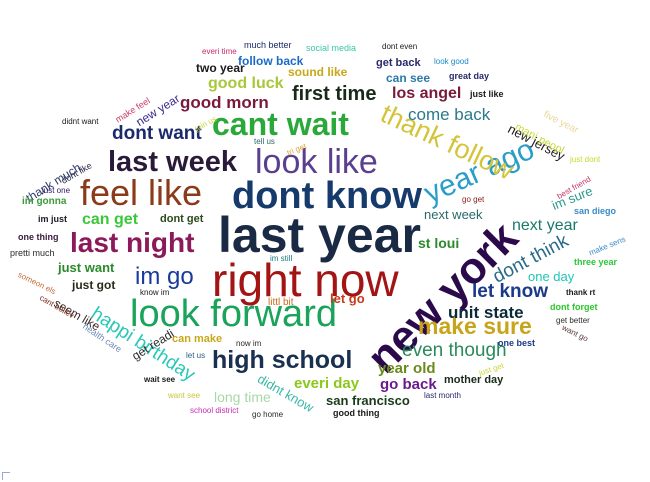  Describe the element at coordinates (327, 383) in the screenshot. I see `word: everi day` at that location.